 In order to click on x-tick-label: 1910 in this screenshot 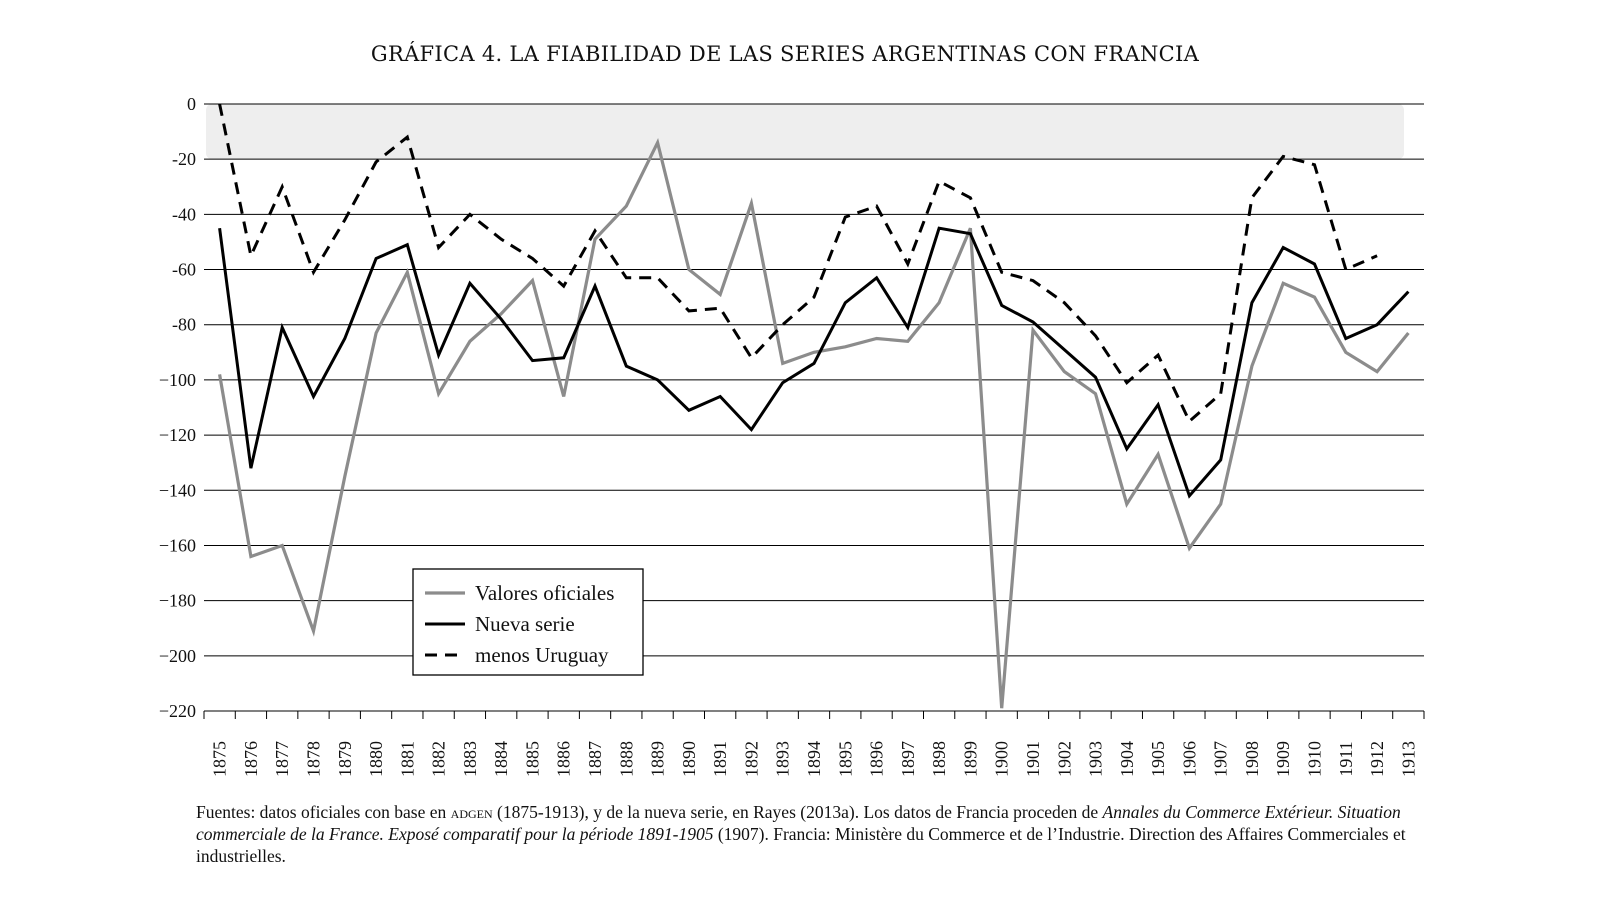, I will do `click(1315, 759)`.